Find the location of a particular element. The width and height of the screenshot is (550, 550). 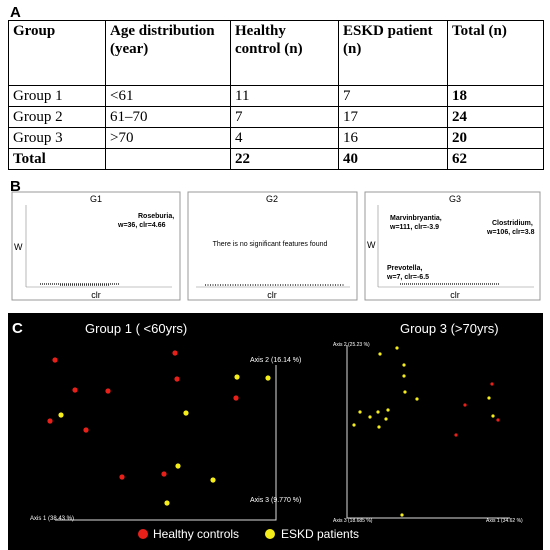

panel-label: A is located at coordinates (15, 12).